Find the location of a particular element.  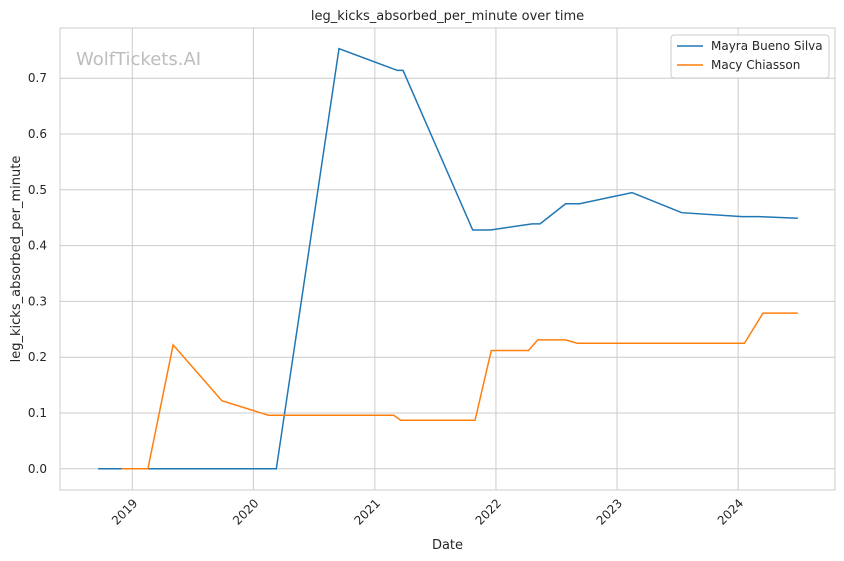

x-axis-ticks: 2019 2020 2021 2022 2023 2024 is located at coordinates (427, 511).